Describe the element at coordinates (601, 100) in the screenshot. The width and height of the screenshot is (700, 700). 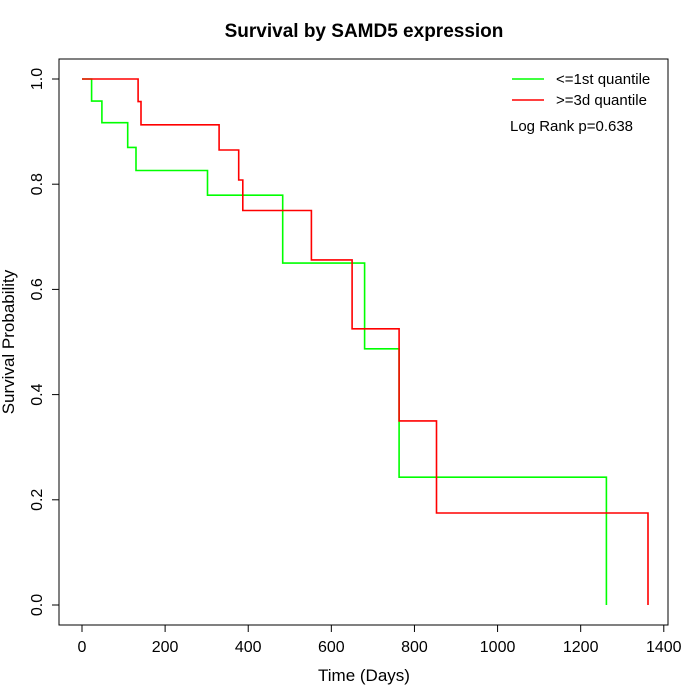
I see `legend-label-high: >=3d quantile` at that location.